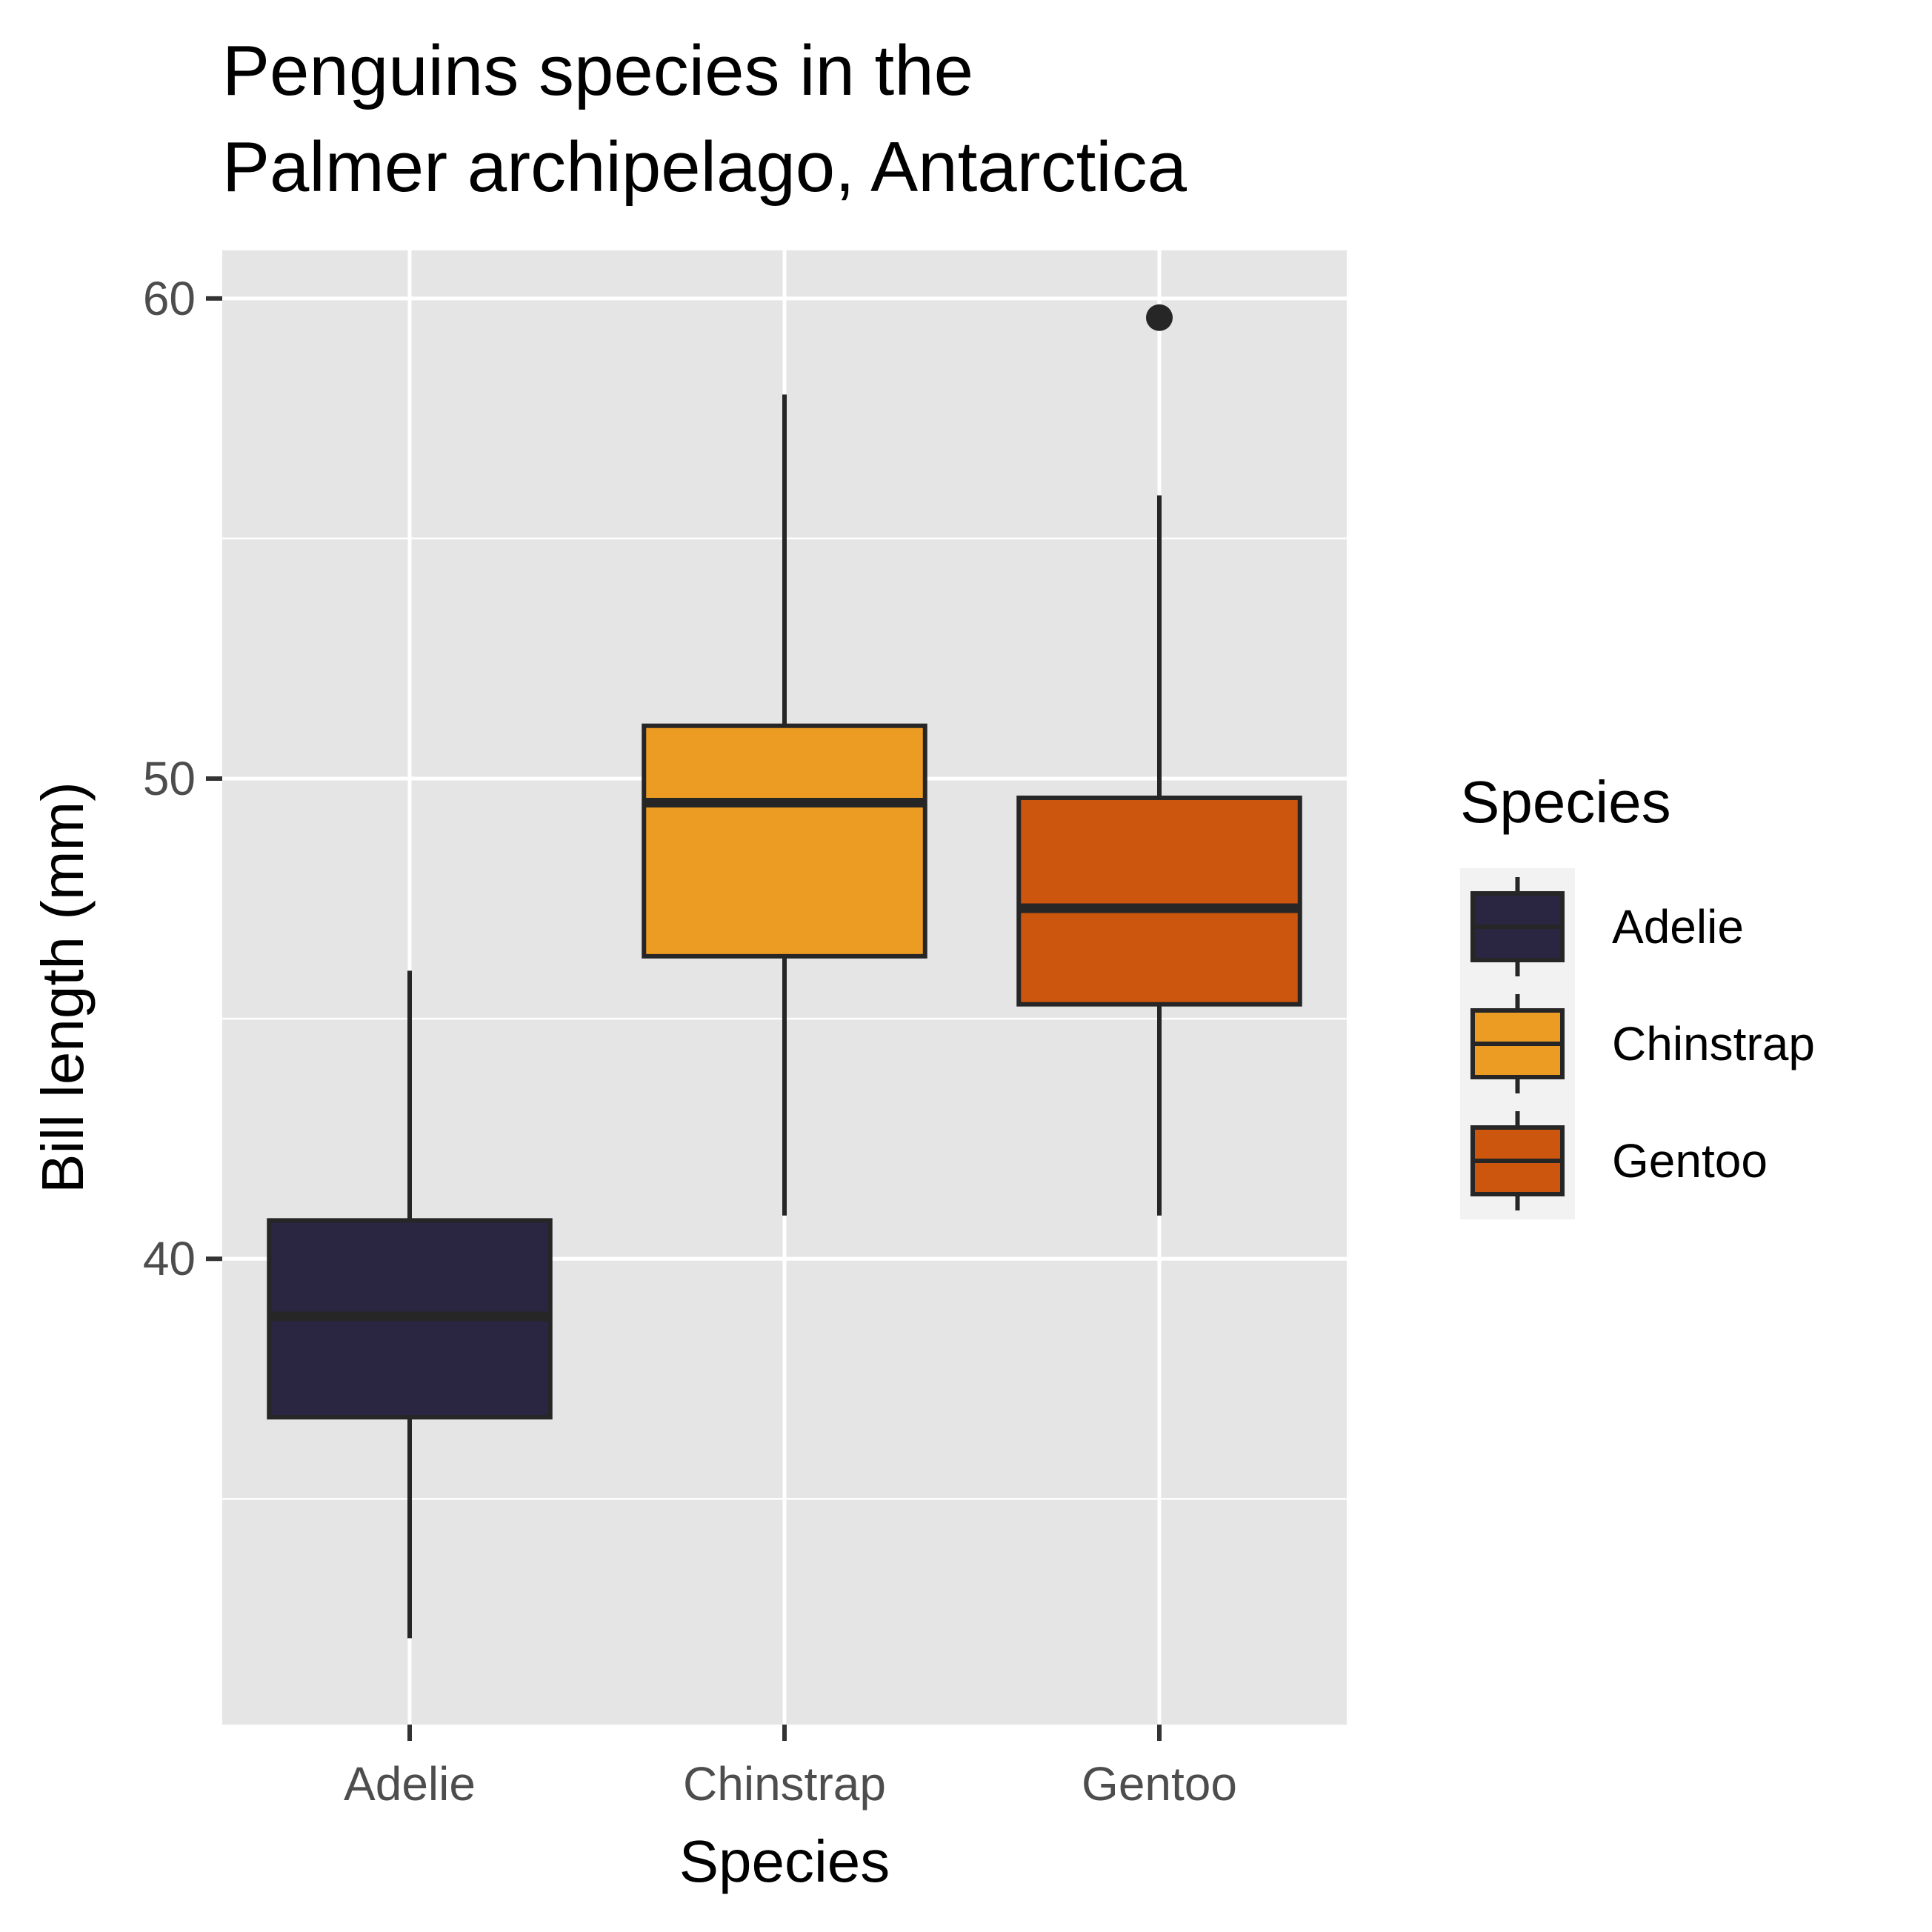 Image resolution: width=1932 pixels, height=1932 pixels. I want to click on y-axis-title: Bill length (mm), so click(63, 987).